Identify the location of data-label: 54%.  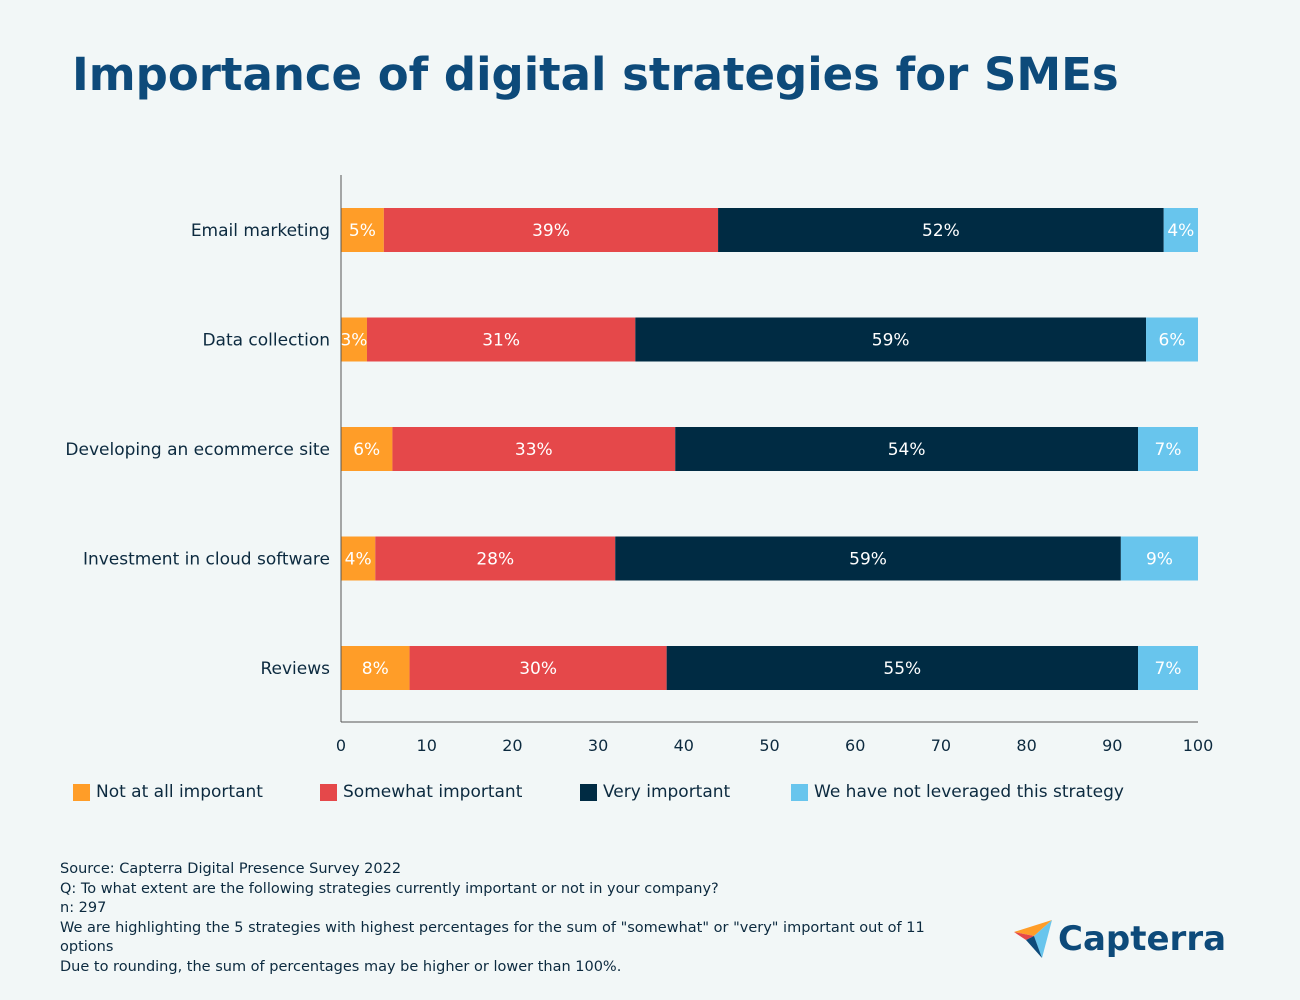
(907, 450).